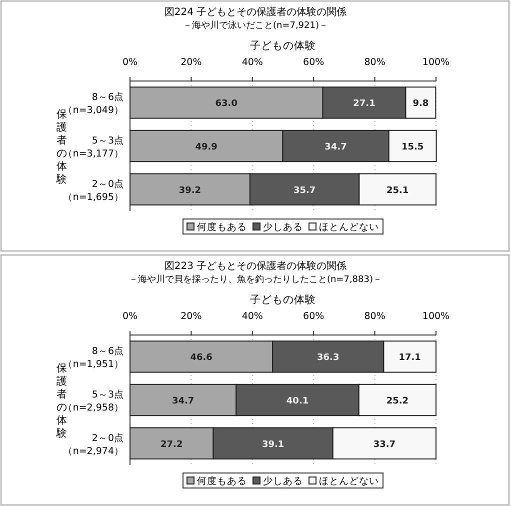 This screenshot has height=506, width=511. I want to click on data-label: 46.6, so click(201, 358).